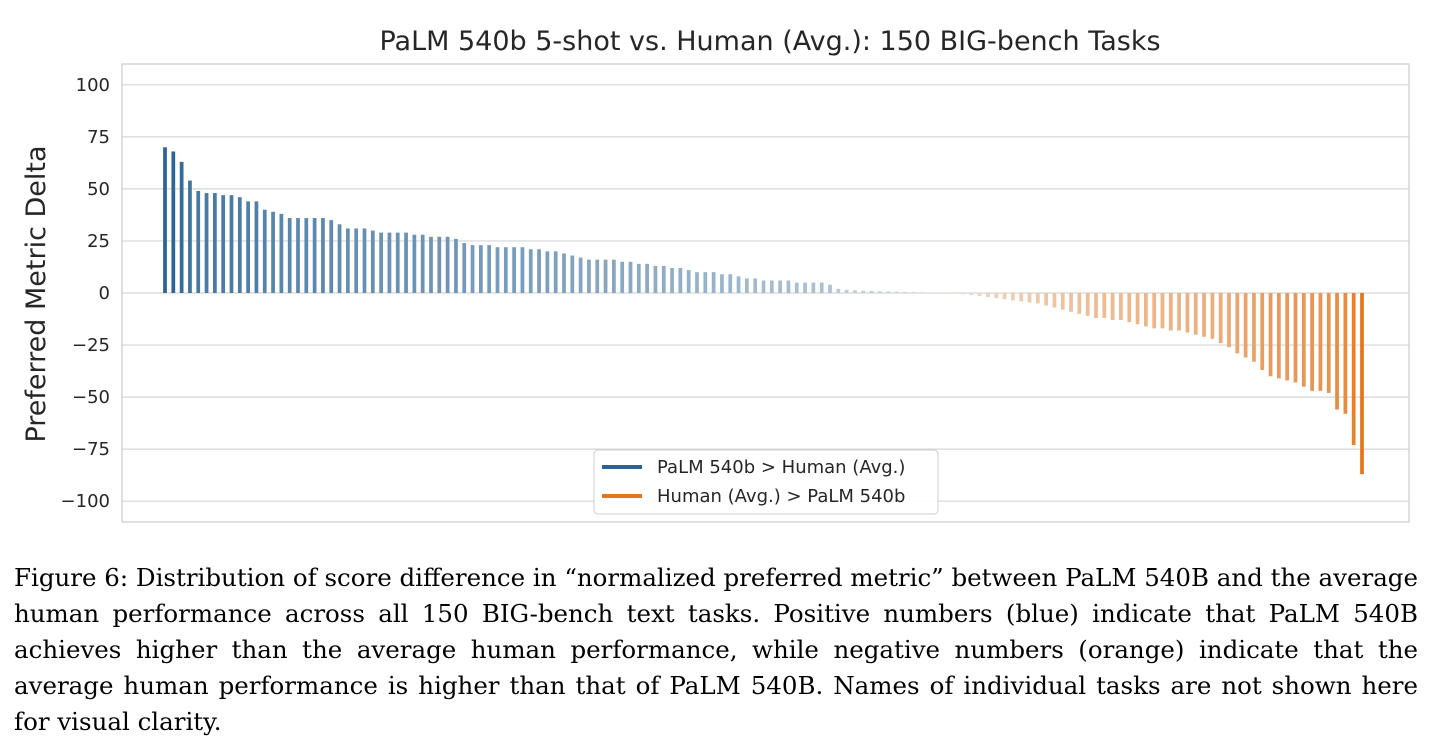  I want to click on y-tick-label: −100, so click(85, 501).